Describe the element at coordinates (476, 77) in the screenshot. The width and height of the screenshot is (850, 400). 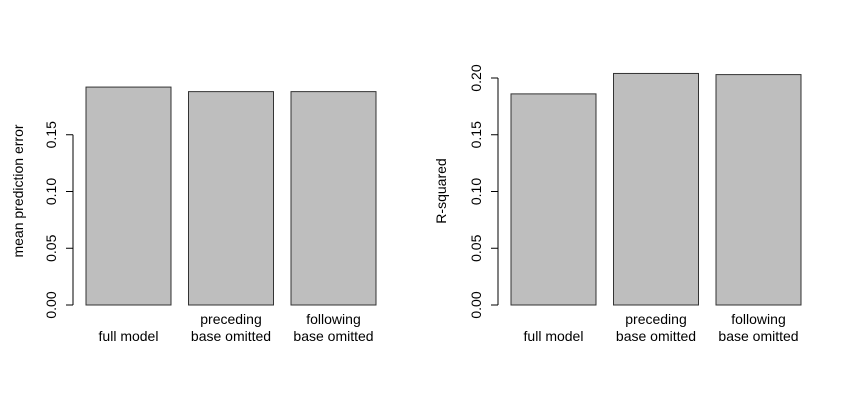
I see `y-tick-label: 0.20` at that location.